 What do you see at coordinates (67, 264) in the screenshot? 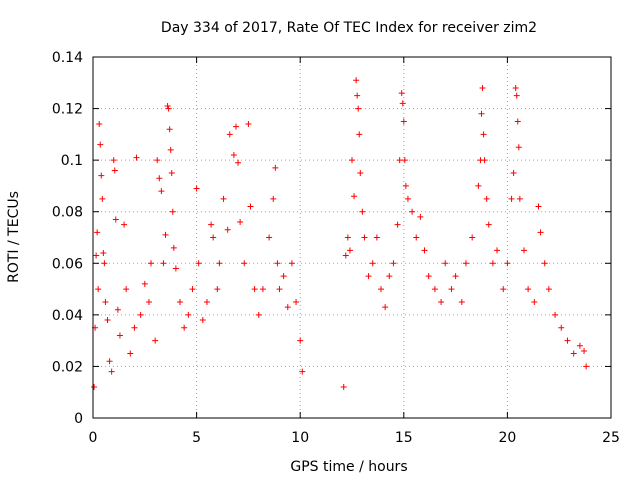
I see `y-tick-label: 0.06` at bounding box center [67, 264].